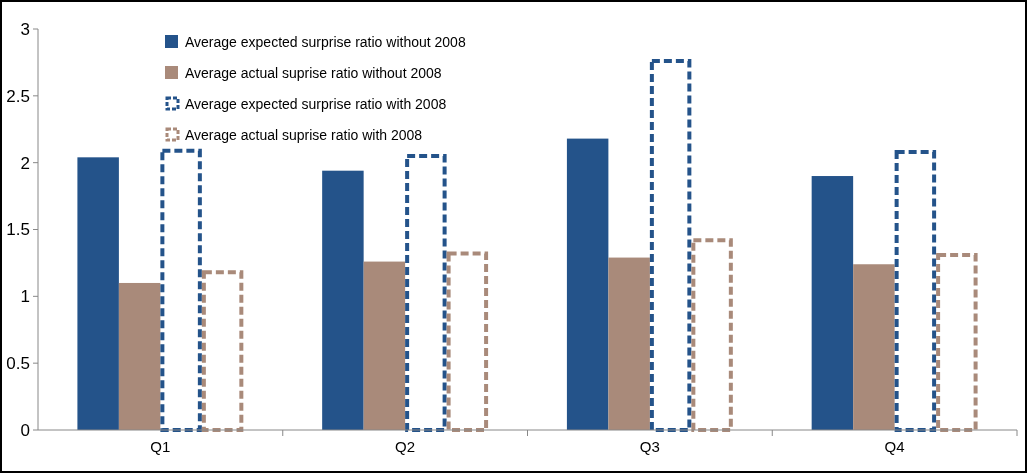 This screenshot has width=1027, height=473. Describe the element at coordinates (405, 446) in the screenshot. I see `x-tick-label: Q2` at that location.